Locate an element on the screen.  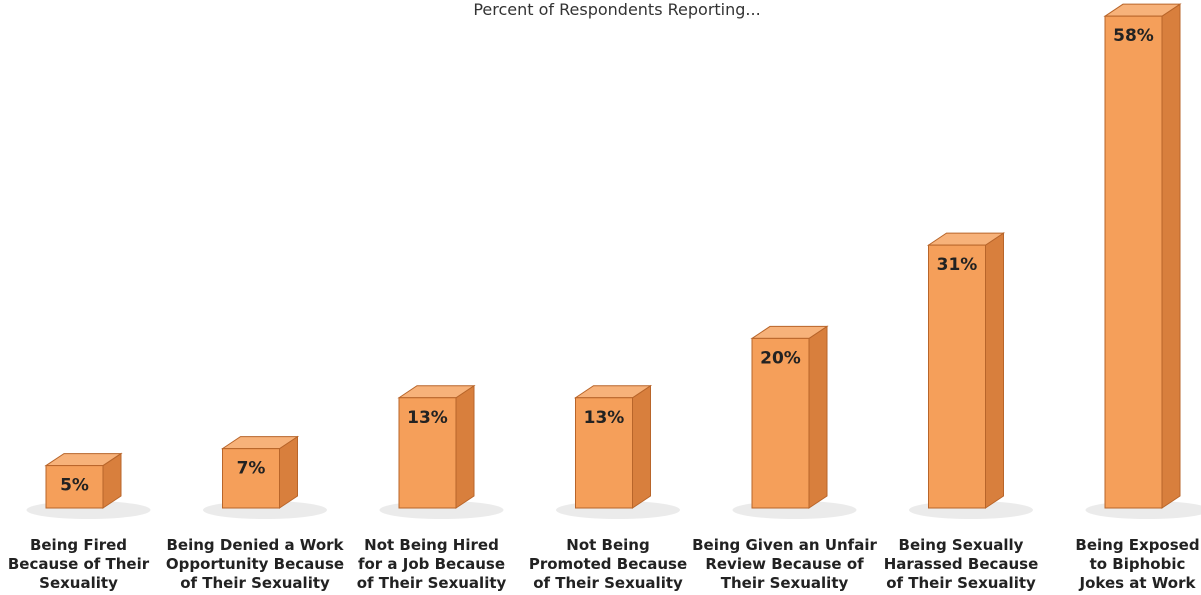
value-label-1: 5% is located at coordinates (74, 486).